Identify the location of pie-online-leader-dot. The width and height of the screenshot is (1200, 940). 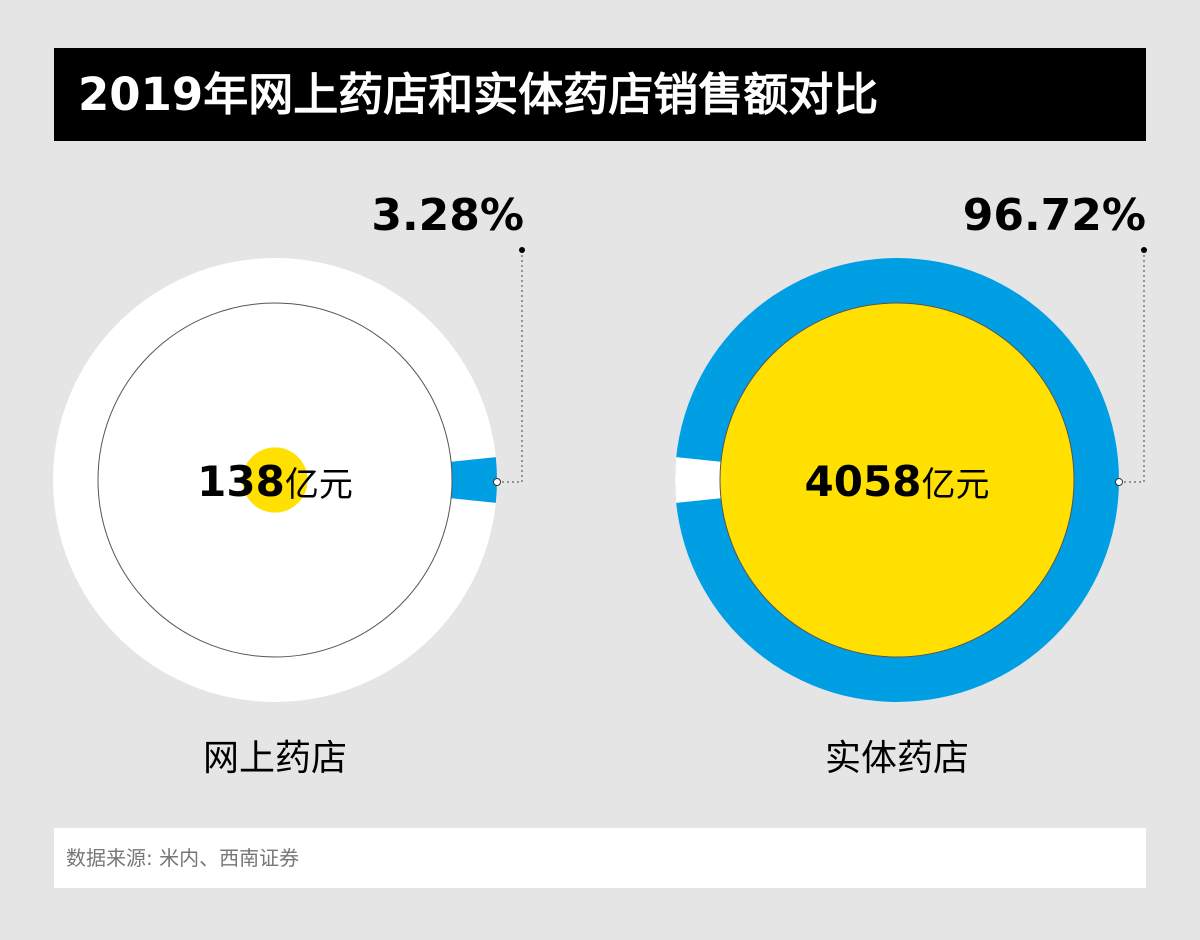
(522, 250).